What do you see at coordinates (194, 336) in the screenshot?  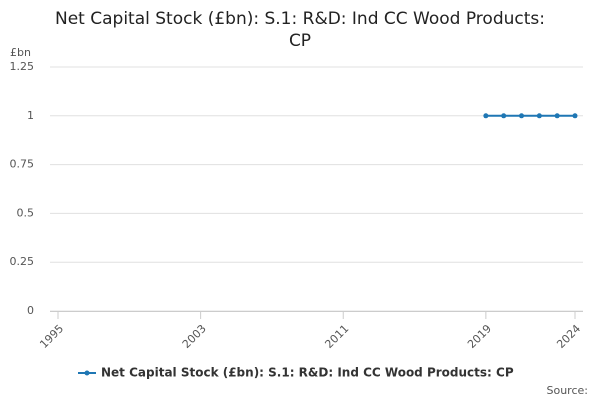 I see `x-tick-label: 2003` at bounding box center [194, 336].